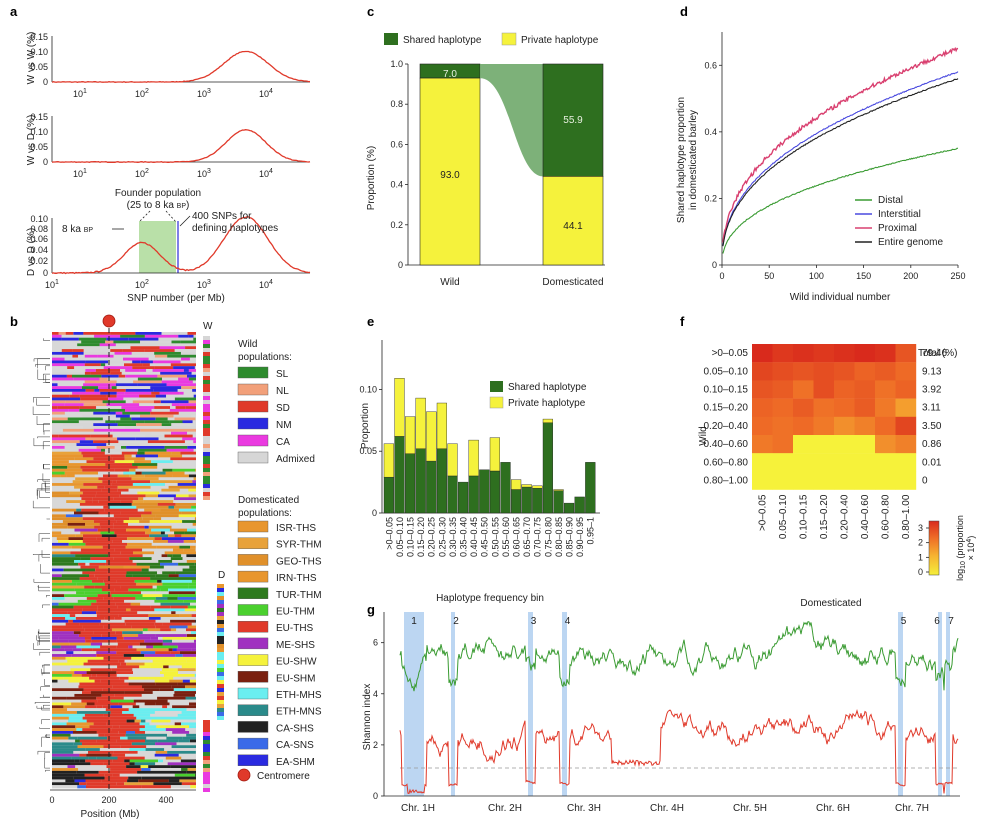 Image resolution: width=992 pixels, height=840 pixels. Describe the element at coordinates (721, 276) in the screenshot. I see `panel-d-xtick: 0` at that location.